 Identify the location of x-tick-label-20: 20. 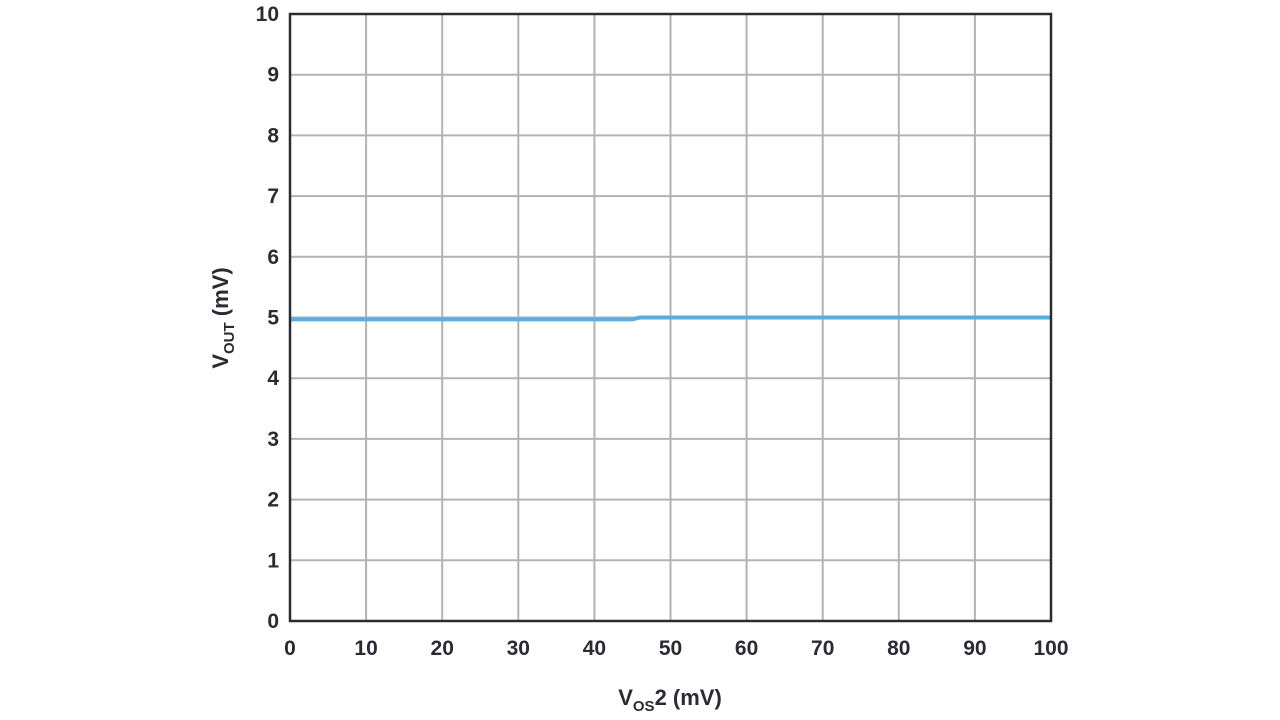
(442, 648).